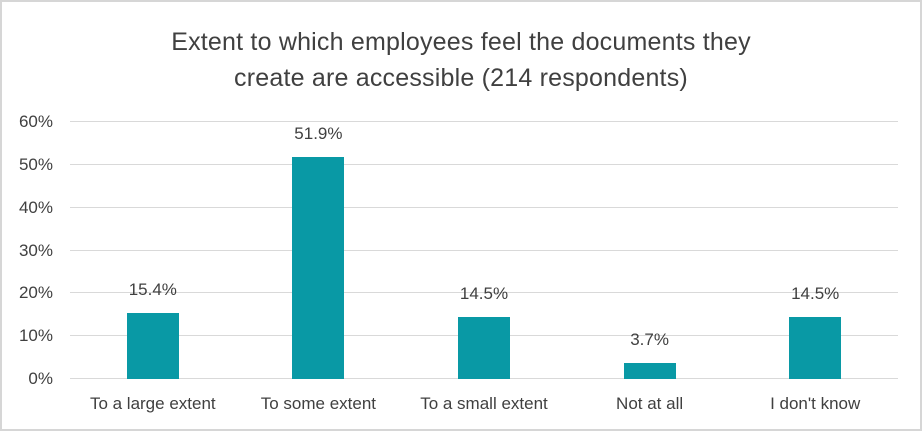  I want to click on bar-value-label: 3.7%, so click(649, 340).